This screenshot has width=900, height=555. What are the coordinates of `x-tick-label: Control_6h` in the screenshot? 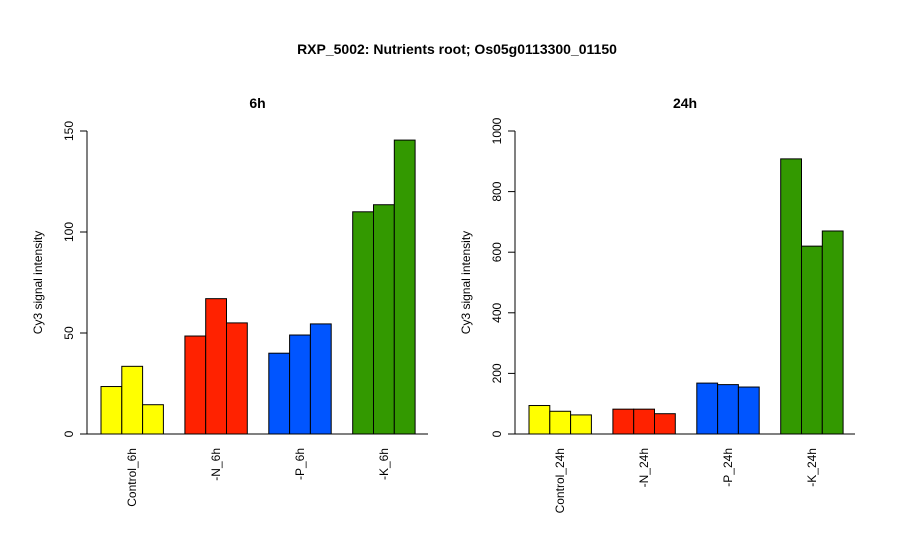 It's located at (132, 477).